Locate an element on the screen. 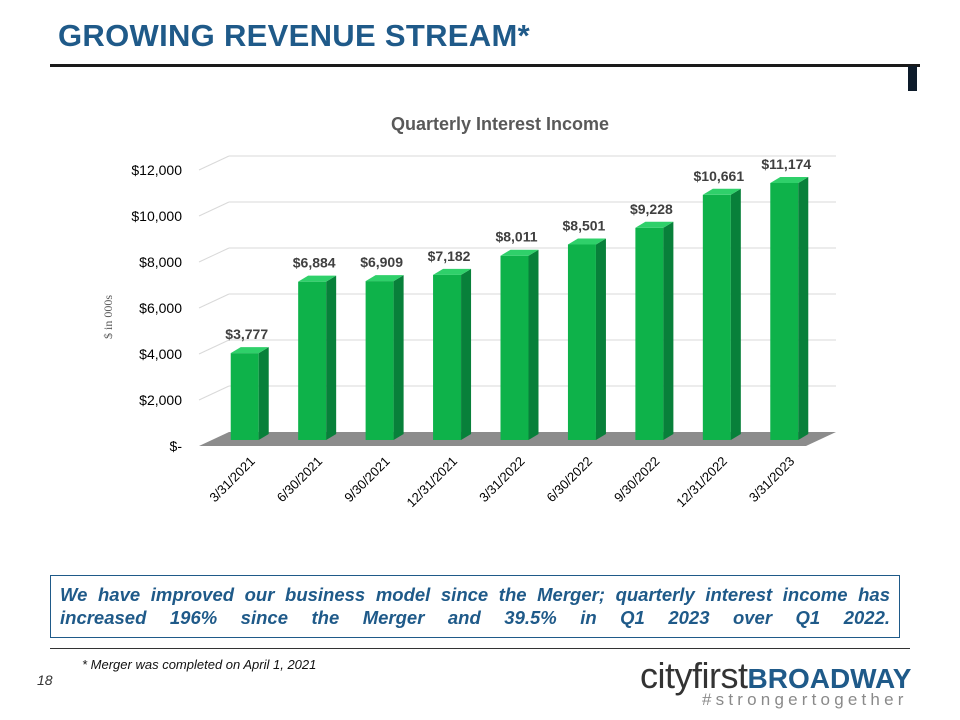  y-tick-label: $2,000 is located at coordinates (160, 400).